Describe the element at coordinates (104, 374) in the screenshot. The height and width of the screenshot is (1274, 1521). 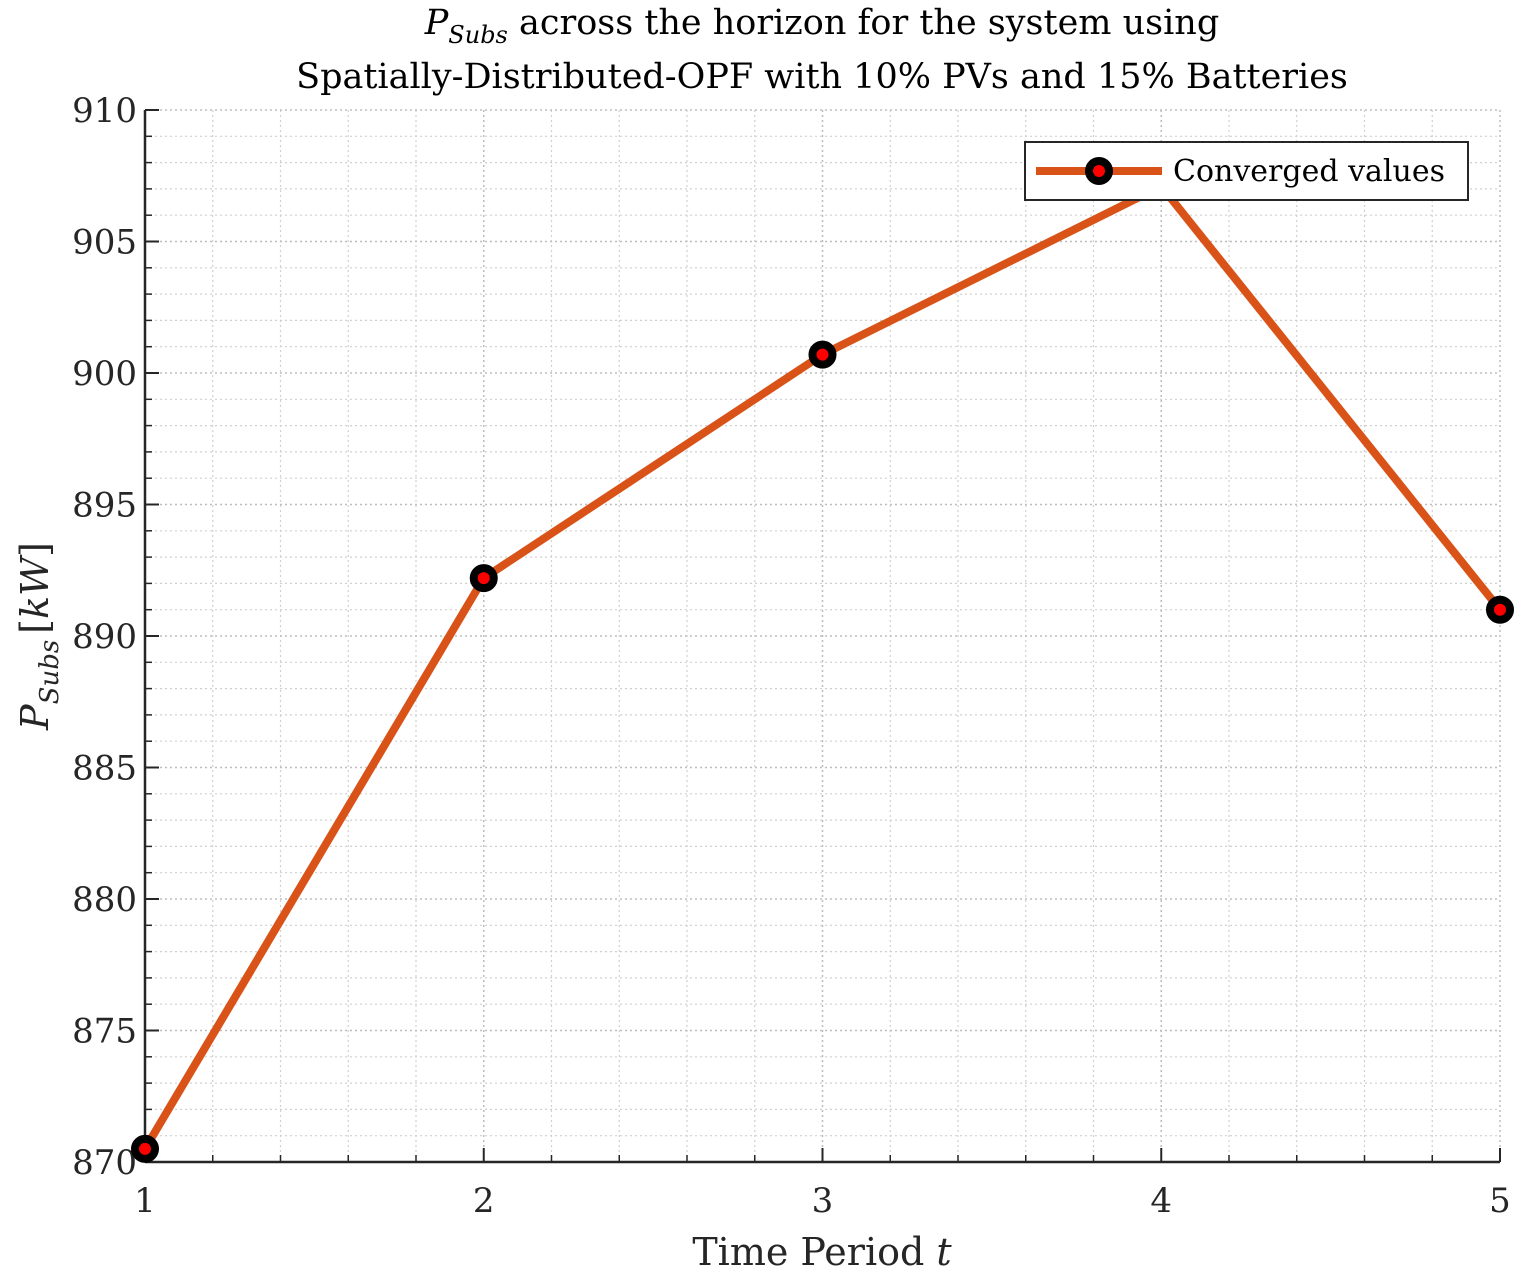
I see `y-tick-label: 900` at that location.